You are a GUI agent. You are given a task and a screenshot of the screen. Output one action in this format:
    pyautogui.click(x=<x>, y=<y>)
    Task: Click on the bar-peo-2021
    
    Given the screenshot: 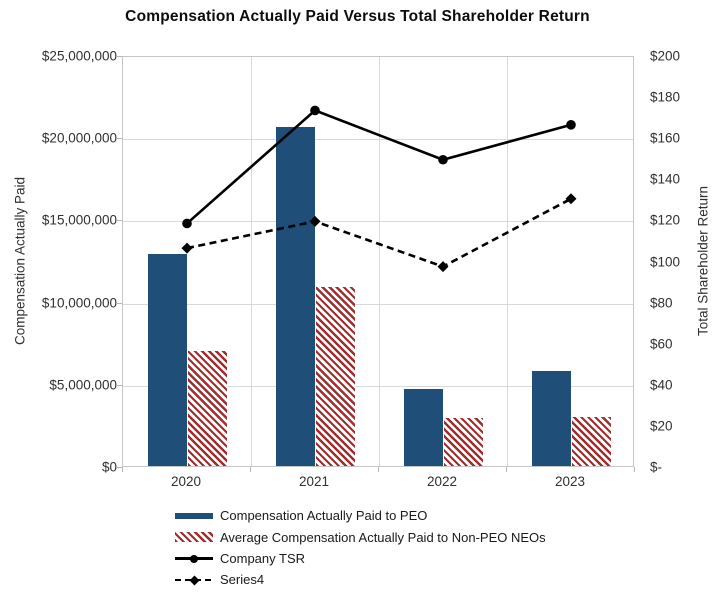 What is the action you would take?
    pyautogui.click(x=295, y=296)
    